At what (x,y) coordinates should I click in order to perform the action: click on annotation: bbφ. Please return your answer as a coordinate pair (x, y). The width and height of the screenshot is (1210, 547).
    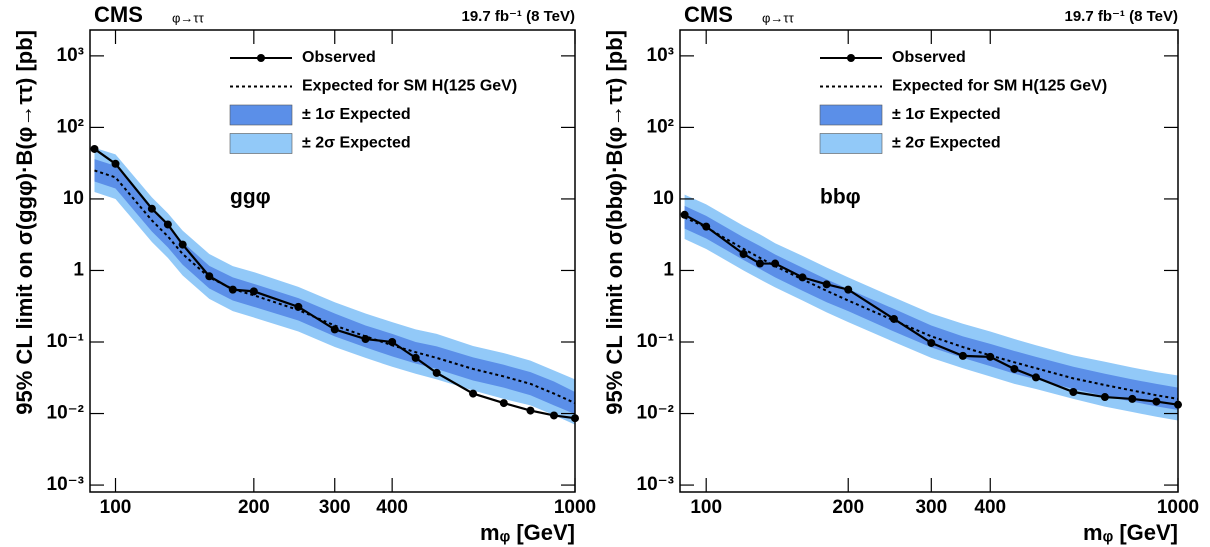
    Looking at the image, I should click on (840, 197).